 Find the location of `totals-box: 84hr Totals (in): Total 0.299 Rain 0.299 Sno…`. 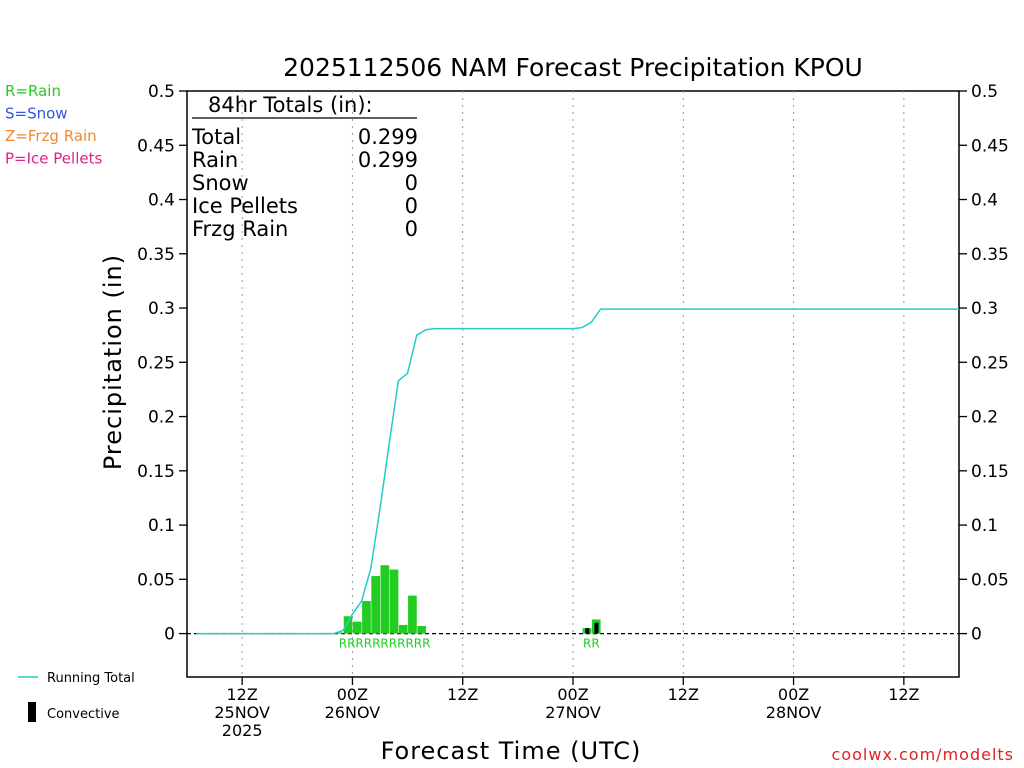

totals-box: 84hr Totals (in): Total 0.299 Rain 0.299 Sno… is located at coordinates (304, 167).